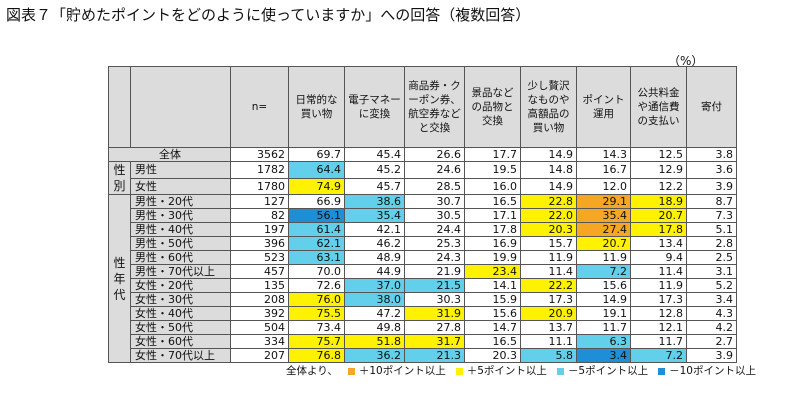 The width and height of the screenshot is (810, 406). Describe the element at coordinates (259, 186) in the screenshot. I see `value-cell: 1780` at that location.